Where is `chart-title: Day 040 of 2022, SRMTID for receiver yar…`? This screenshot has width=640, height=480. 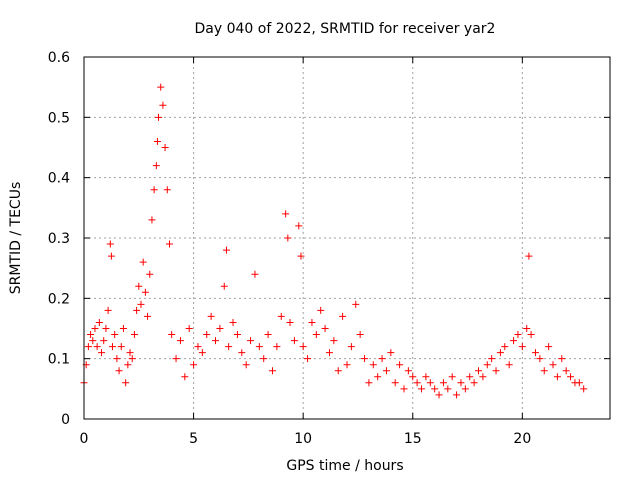 chart-title: Day 040 of 2022, SRMTID for receiver yar… is located at coordinates (345, 29).